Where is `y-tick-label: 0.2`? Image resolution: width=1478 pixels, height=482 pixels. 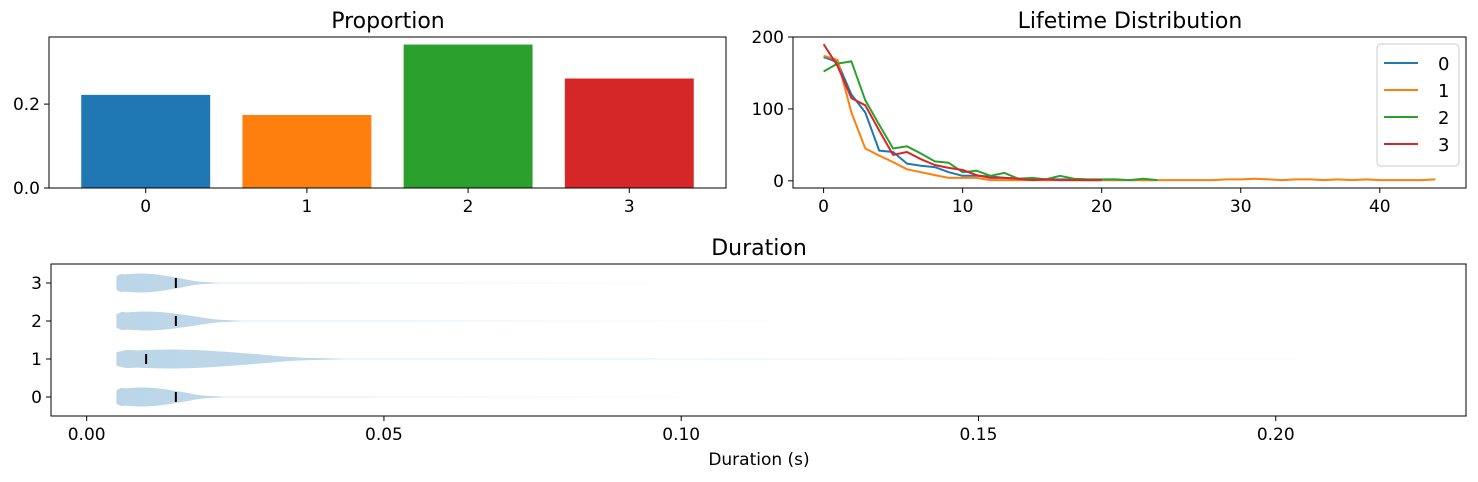 y-tick-label: 0.2 is located at coordinates (26, 105).